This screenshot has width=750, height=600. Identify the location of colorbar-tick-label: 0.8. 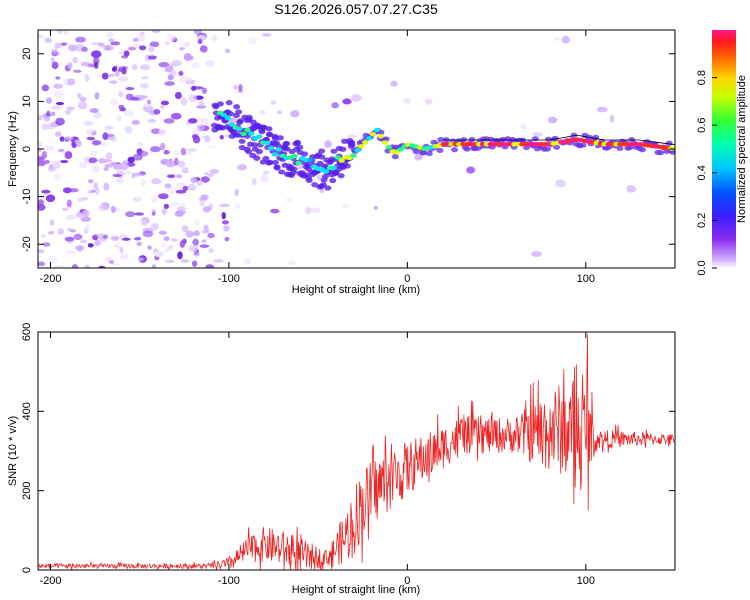
(702, 77).